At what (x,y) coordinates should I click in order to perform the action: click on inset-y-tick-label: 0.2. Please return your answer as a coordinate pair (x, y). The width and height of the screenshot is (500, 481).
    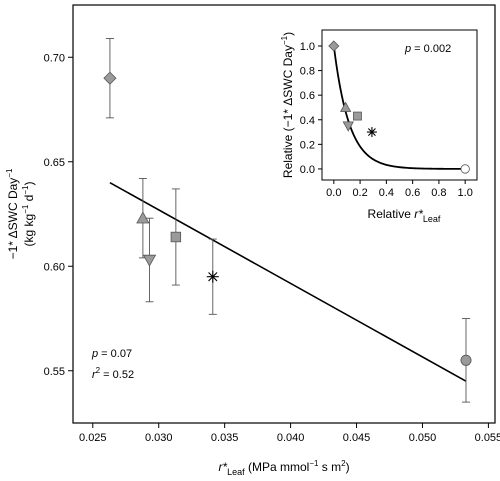
    Looking at the image, I should click on (307, 145).